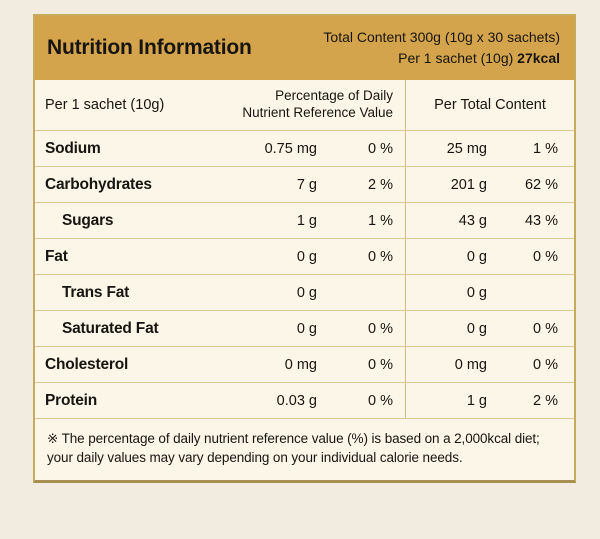 The image size is (600, 539). Describe the element at coordinates (535, 292) in the screenshot. I see `total-percent` at that location.